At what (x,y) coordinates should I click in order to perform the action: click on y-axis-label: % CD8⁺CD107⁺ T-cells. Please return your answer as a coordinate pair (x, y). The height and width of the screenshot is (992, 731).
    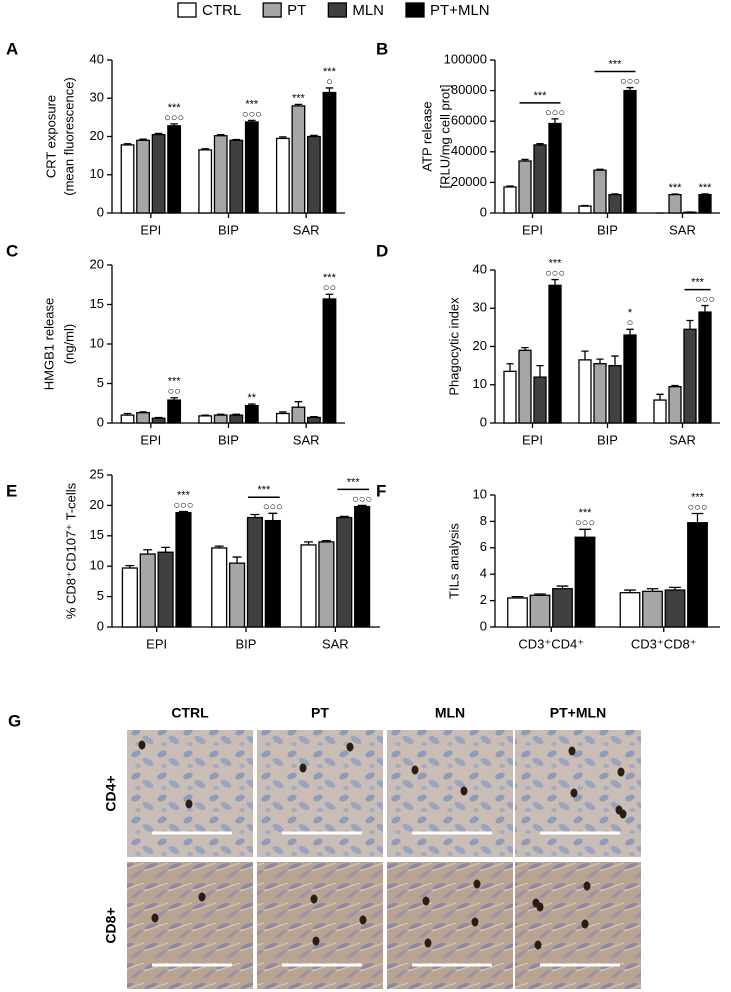
    Looking at the image, I should click on (70, 550).